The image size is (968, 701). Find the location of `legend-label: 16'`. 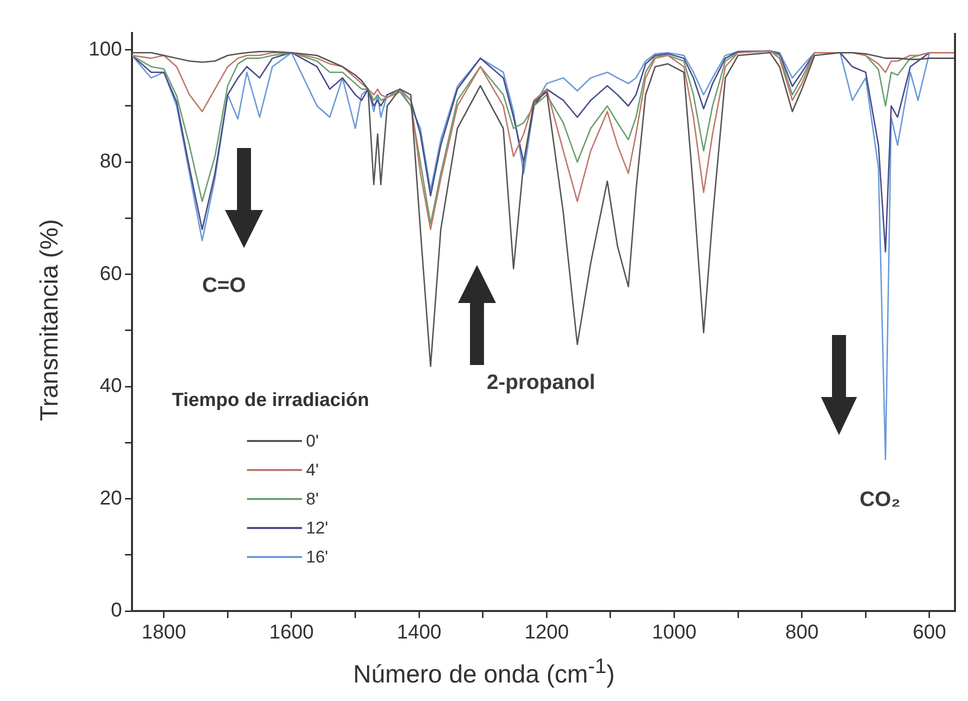

legend-label: 16' is located at coordinates (317, 557).